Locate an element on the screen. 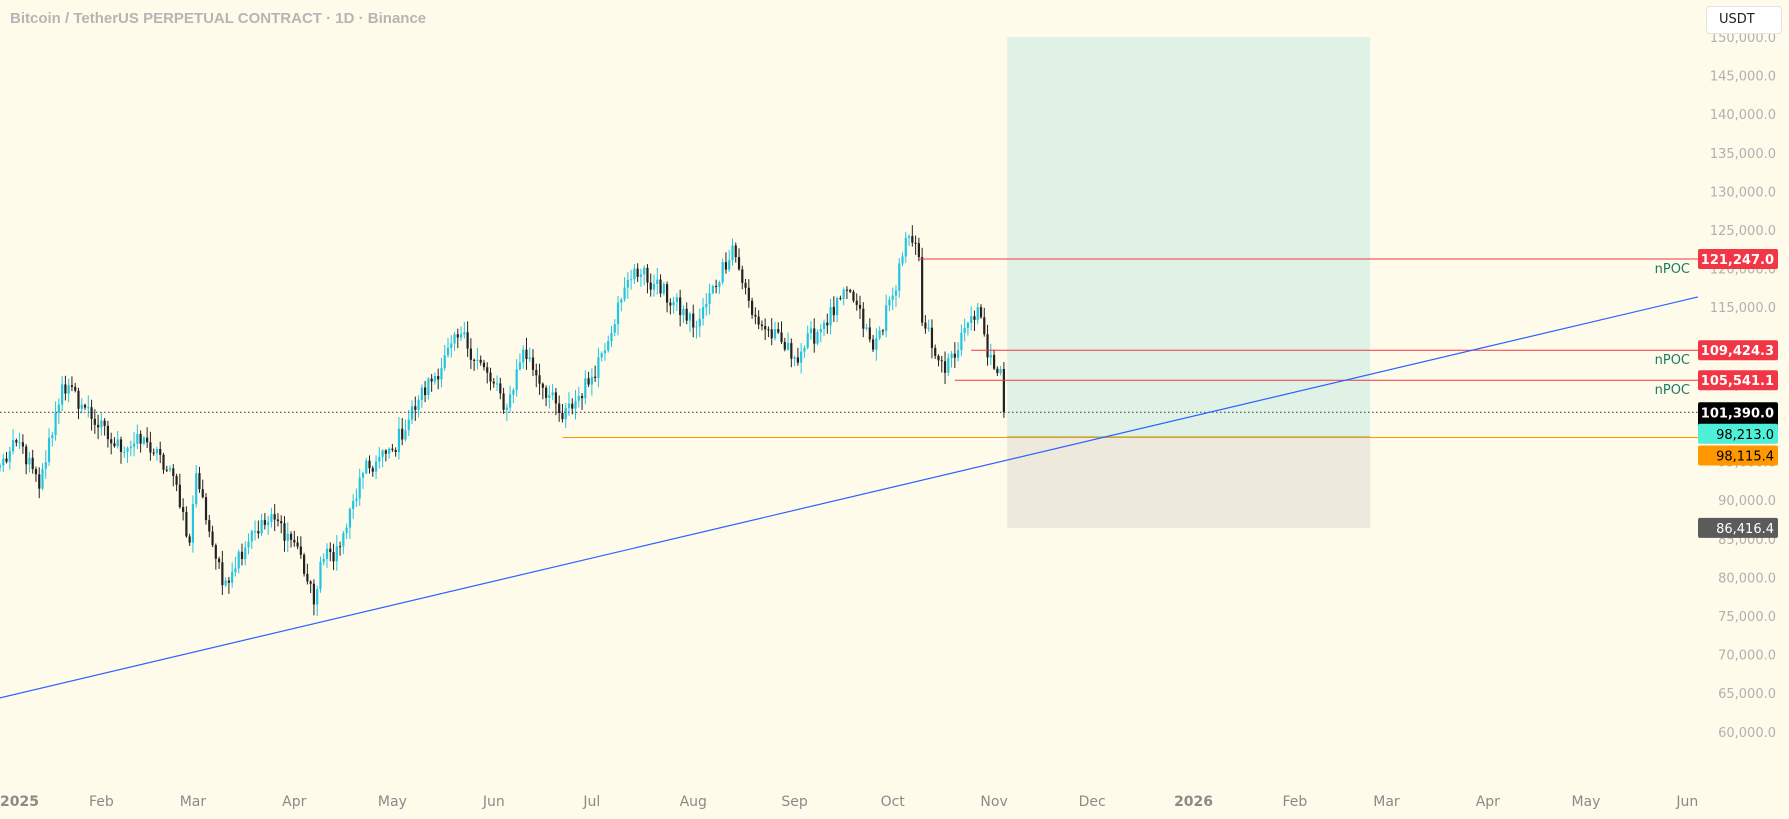 Image resolution: width=1789 pixels, height=819 pixels. price-axis is located at coordinates (1744, 400).